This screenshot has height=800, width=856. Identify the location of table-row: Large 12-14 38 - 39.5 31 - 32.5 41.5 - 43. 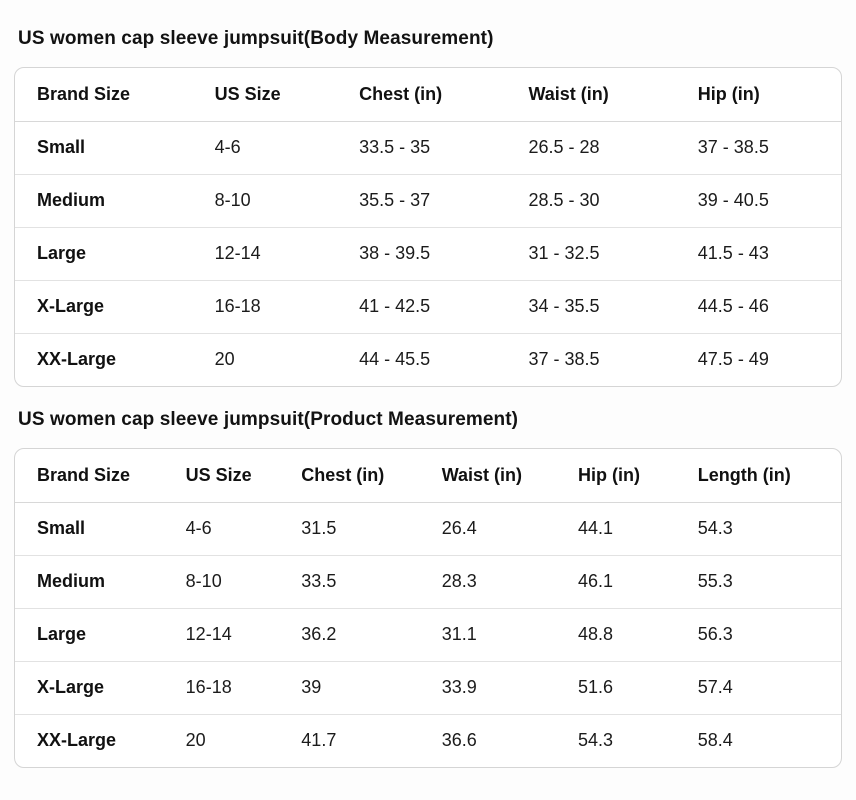
(428, 253).